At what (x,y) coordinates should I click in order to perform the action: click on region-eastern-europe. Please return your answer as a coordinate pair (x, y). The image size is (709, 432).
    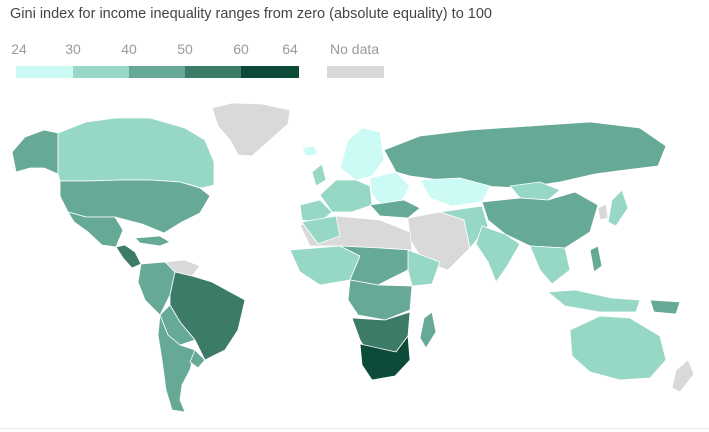
    Looking at the image, I should click on (390, 188).